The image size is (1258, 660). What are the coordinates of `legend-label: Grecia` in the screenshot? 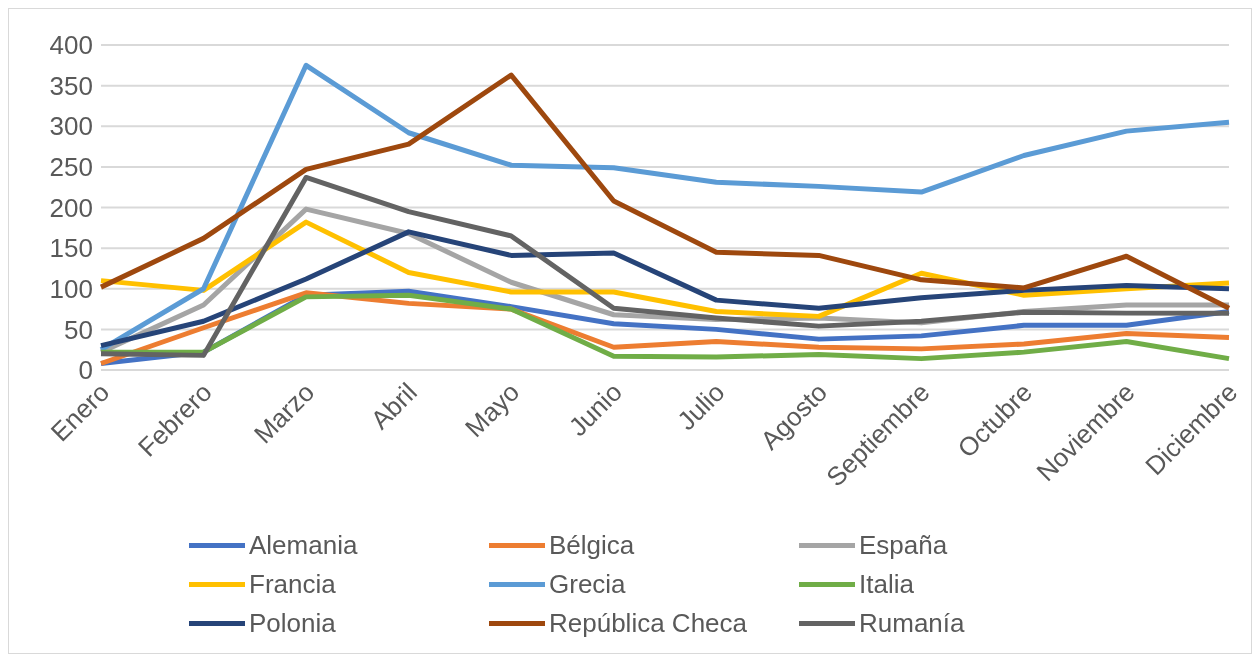 It's located at (587, 584).